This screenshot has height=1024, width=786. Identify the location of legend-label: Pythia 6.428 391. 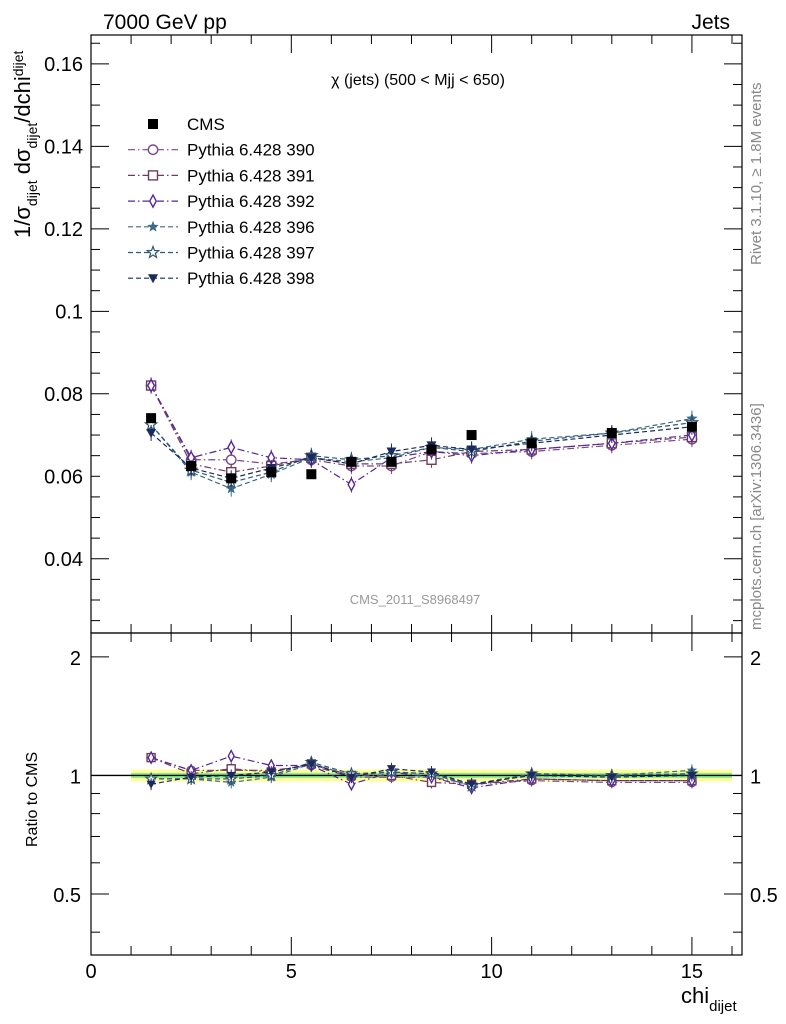
(251, 175).